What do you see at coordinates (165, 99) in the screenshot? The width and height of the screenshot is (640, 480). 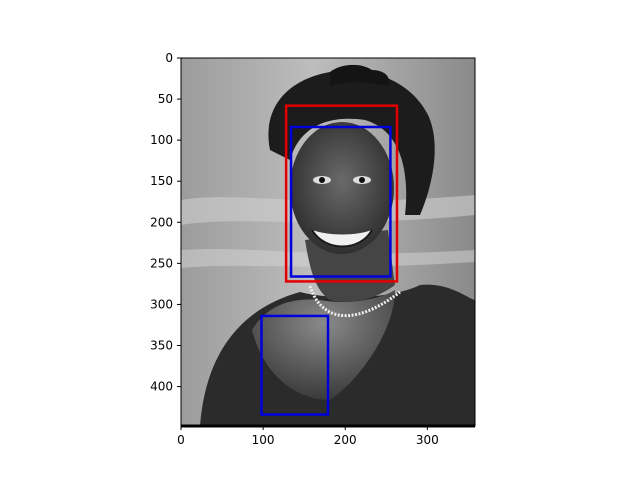 I see `y-tick-label: 50` at bounding box center [165, 99].